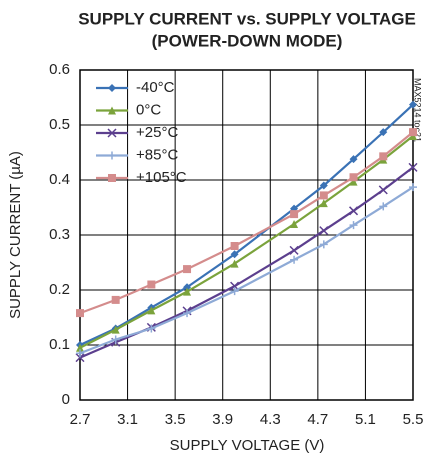 The image size is (424, 466). What do you see at coordinates (59, 344) in the screenshot?
I see `y-tick-label: 0.1` at bounding box center [59, 344].